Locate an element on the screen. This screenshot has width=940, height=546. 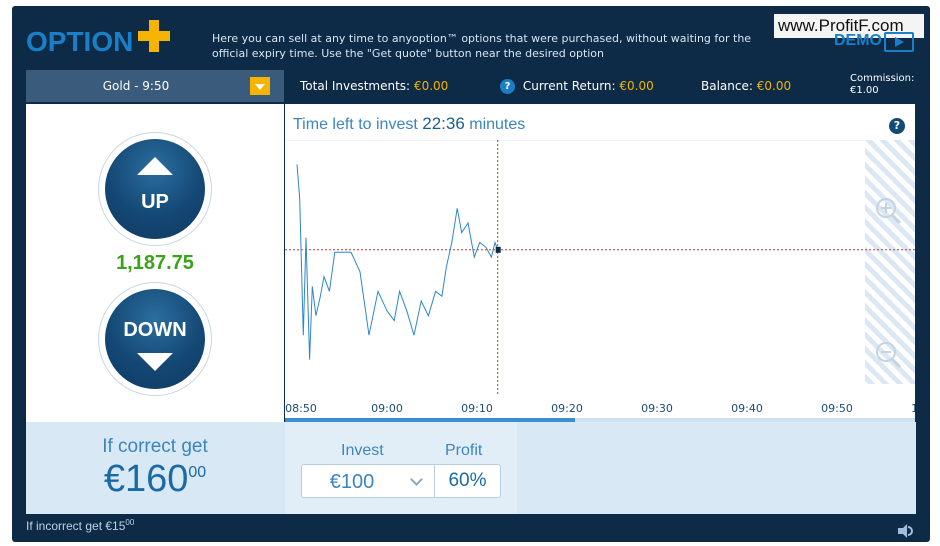
x-tick-label: 09:50 is located at coordinates (837, 408).